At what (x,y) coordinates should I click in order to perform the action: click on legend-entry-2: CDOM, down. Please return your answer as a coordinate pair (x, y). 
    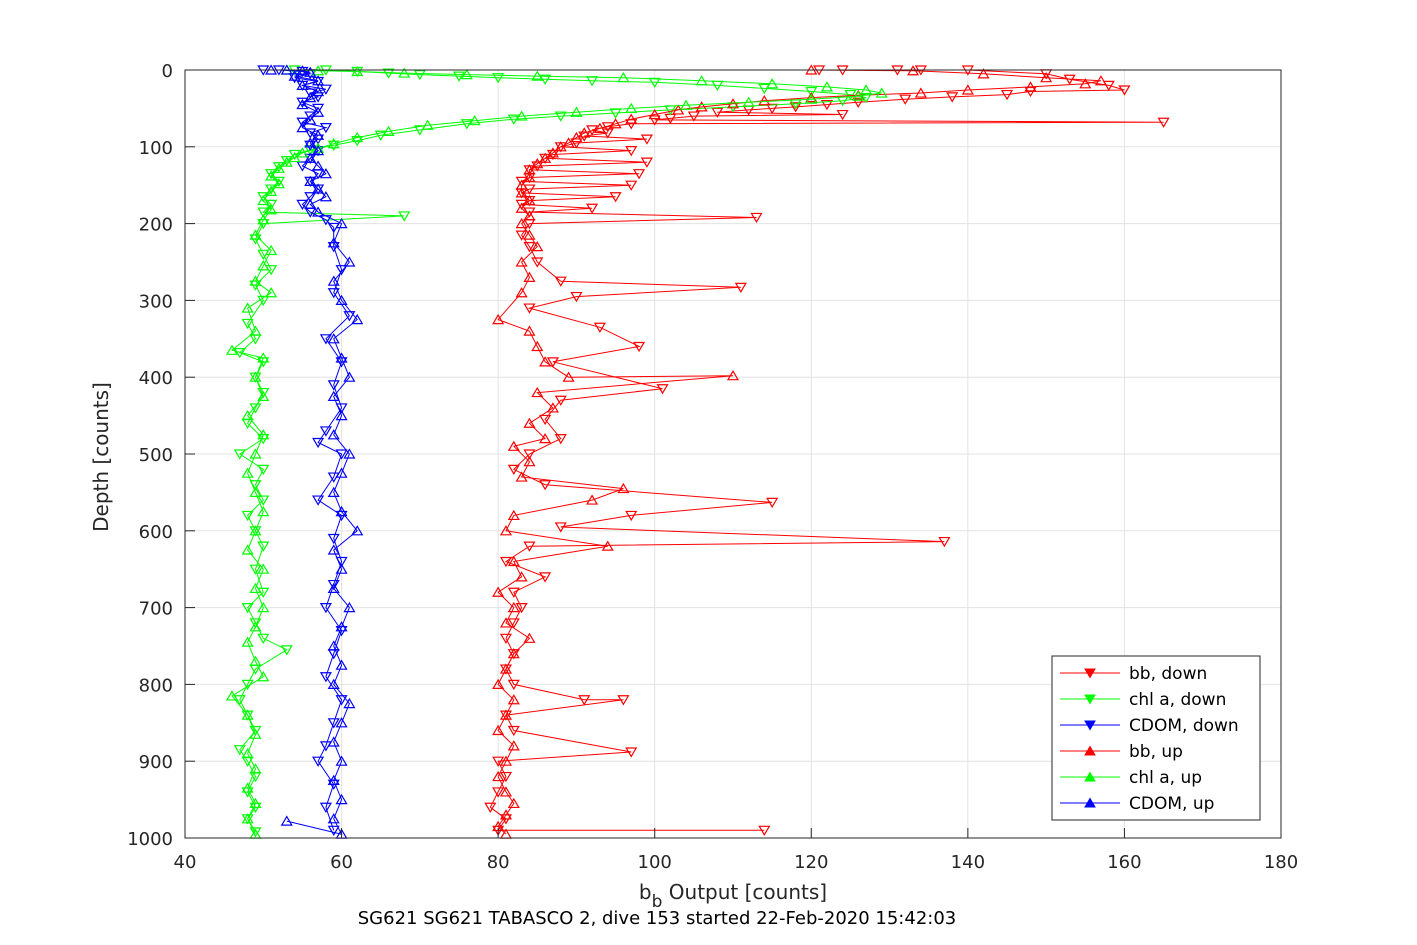
    Looking at the image, I should click on (1149, 726).